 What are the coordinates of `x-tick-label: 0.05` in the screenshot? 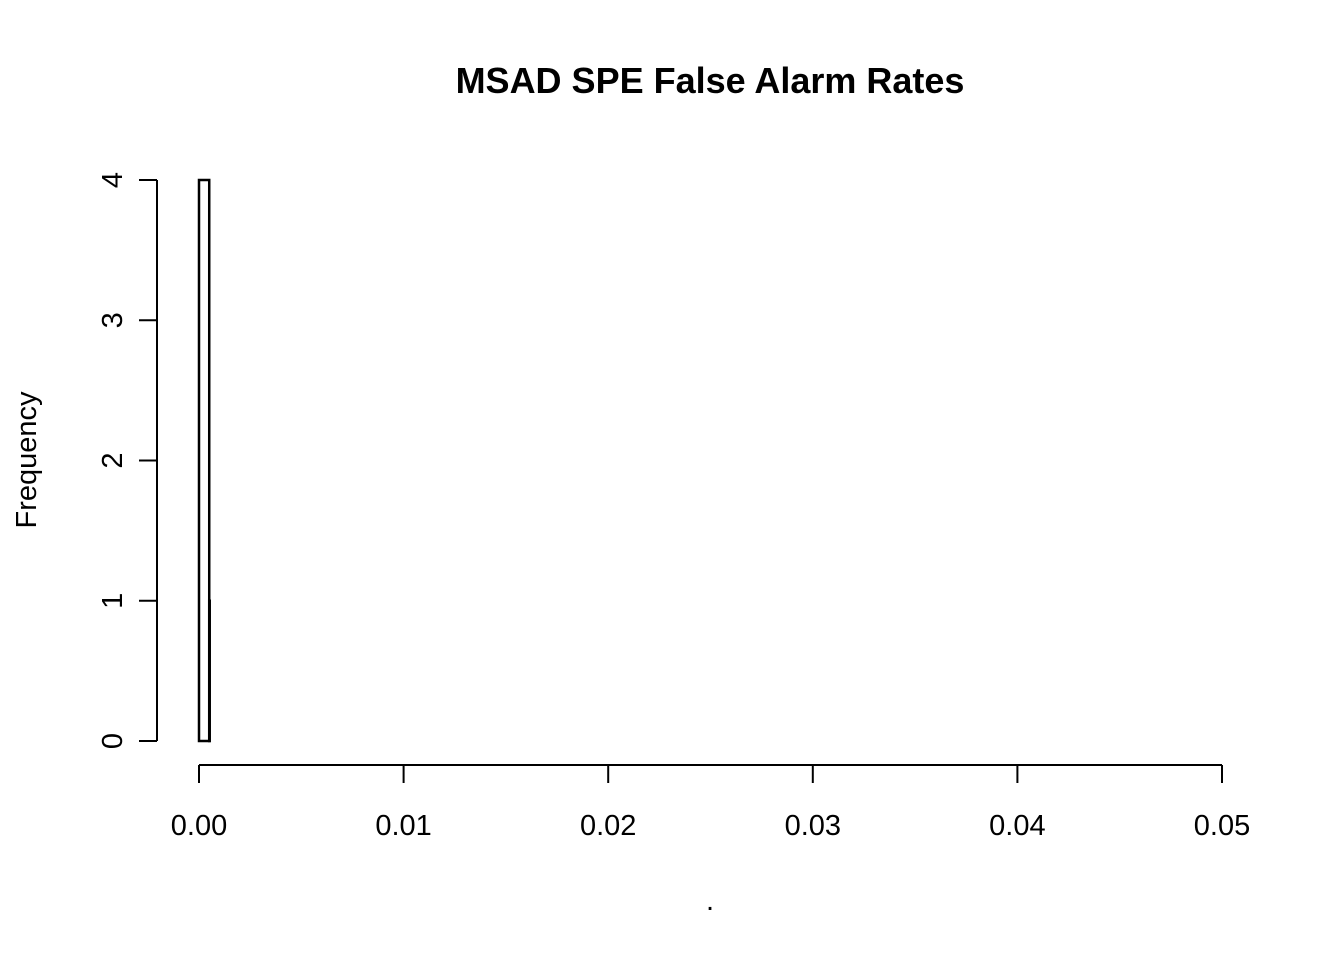 It's located at (1222, 826).